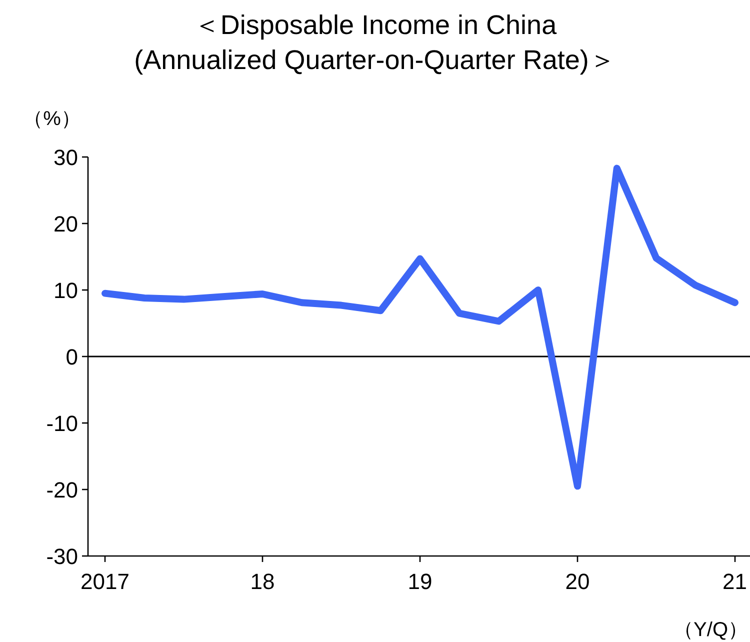 The height and width of the screenshot is (642, 750). What do you see at coordinates (577, 581) in the screenshot?
I see `x-tick-label: 20` at bounding box center [577, 581].